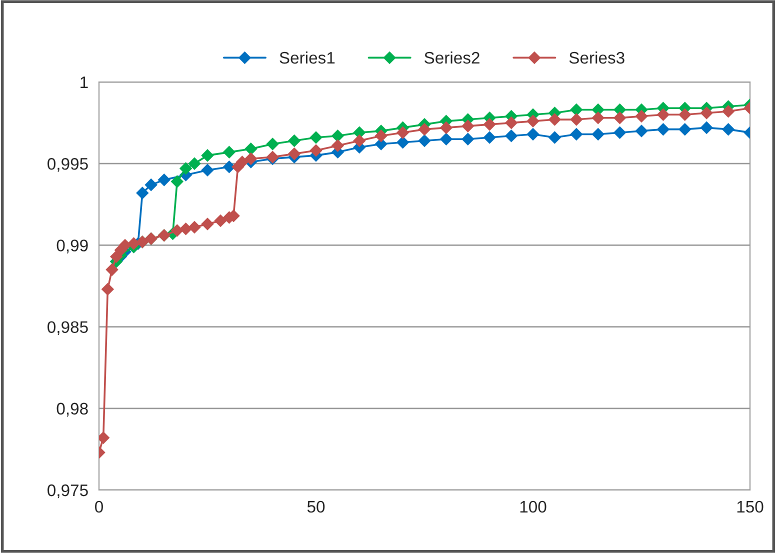 This screenshot has width=776, height=553. What do you see at coordinates (68, 165) in the screenshot?
I see `y-tick-label: 0,995` at bounding box center [68, 165].